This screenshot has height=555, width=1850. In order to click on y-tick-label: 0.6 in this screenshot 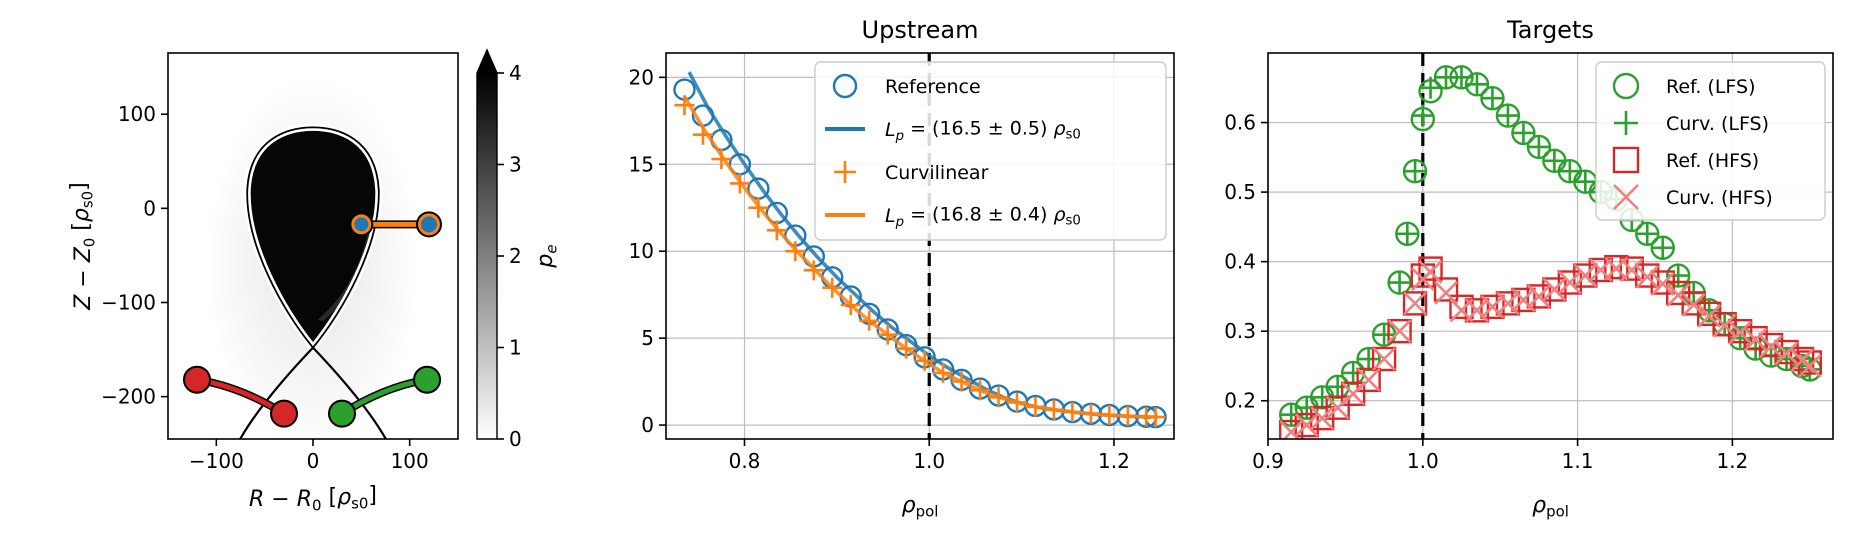, I will do `click(1240, 123)`.